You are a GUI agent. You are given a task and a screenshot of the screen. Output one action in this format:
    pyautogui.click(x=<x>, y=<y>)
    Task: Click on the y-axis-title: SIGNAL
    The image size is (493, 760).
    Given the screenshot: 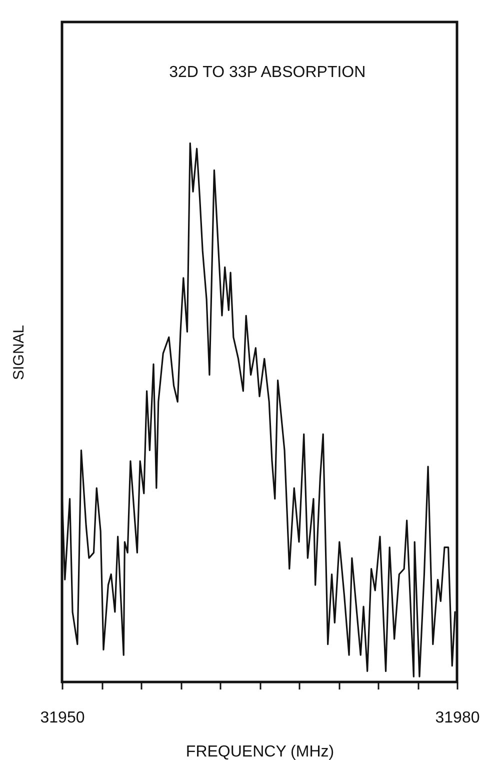 What is the action you would take?
    pyautogui.click(x=19, y=352)
    